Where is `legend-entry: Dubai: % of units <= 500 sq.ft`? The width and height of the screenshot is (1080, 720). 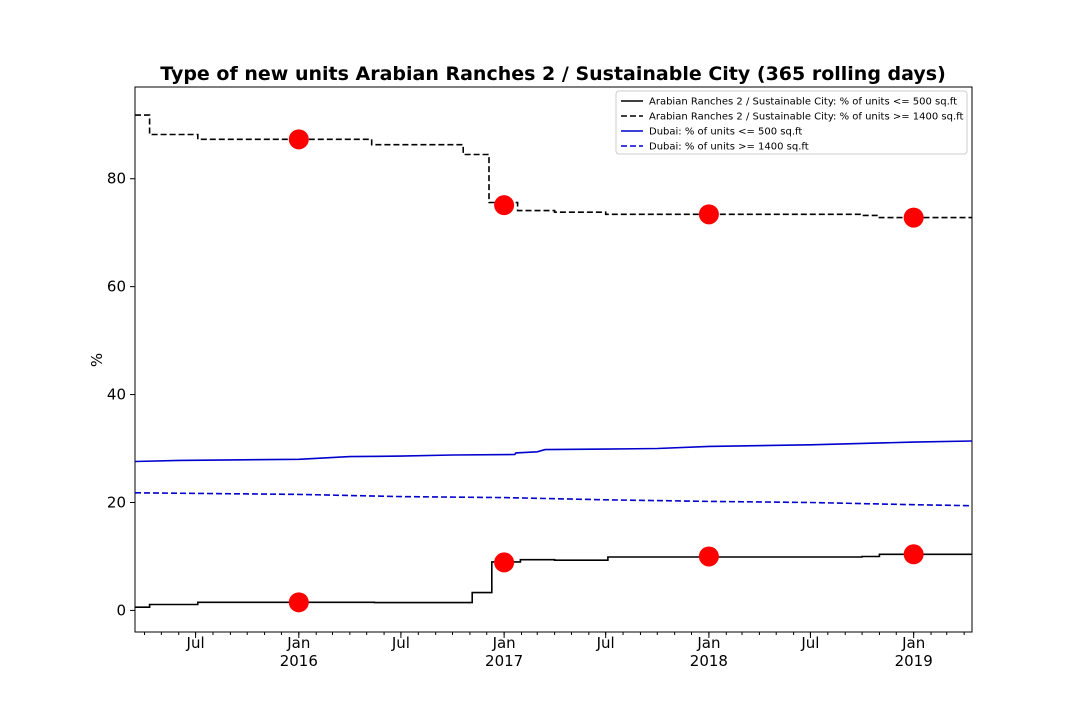
legend-entry: Dubai: % of units <= 500 sq.ft is located at coordinates (725, 132).